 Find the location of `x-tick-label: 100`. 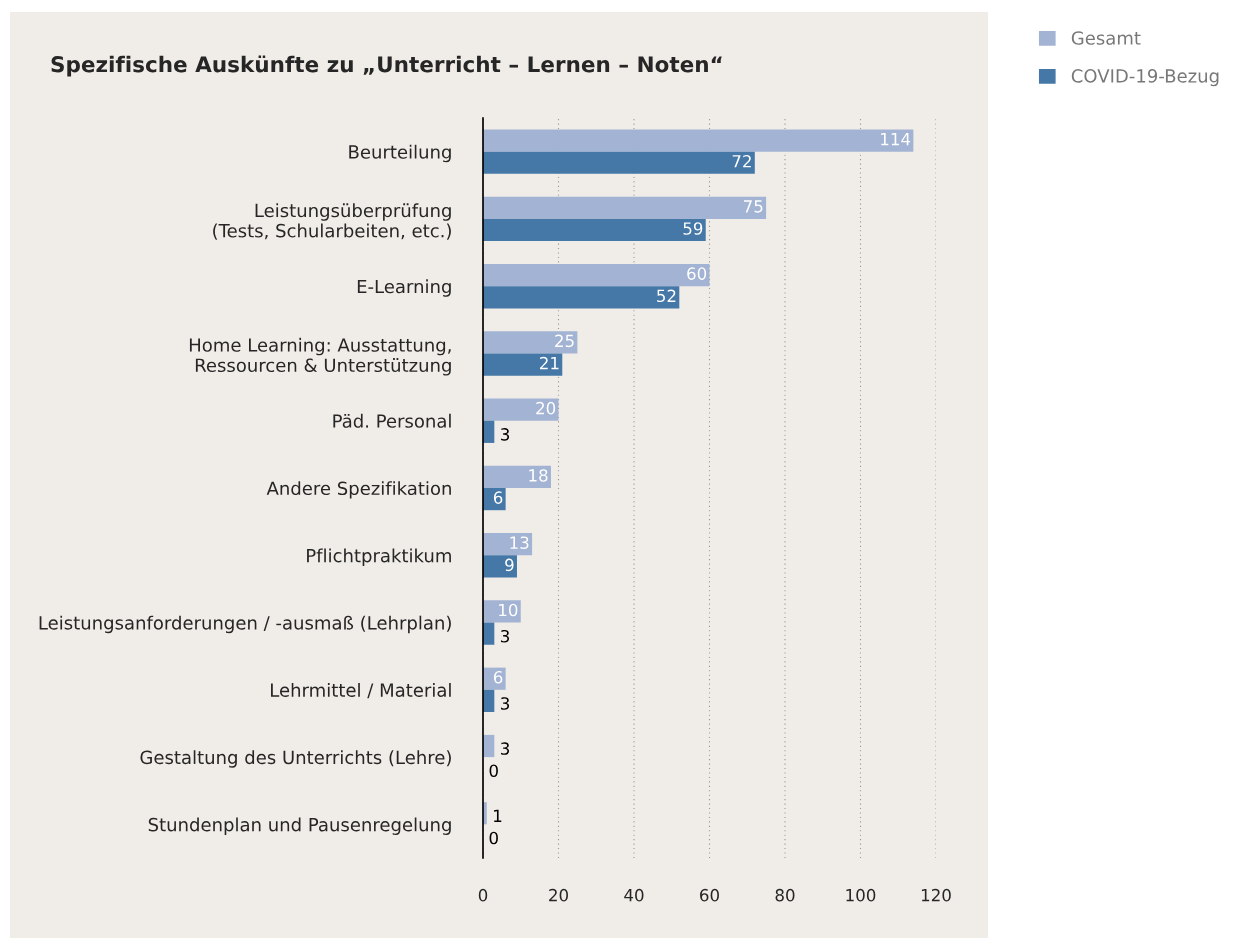

x-tick-label: 100 is located at coordinates (861, 895).